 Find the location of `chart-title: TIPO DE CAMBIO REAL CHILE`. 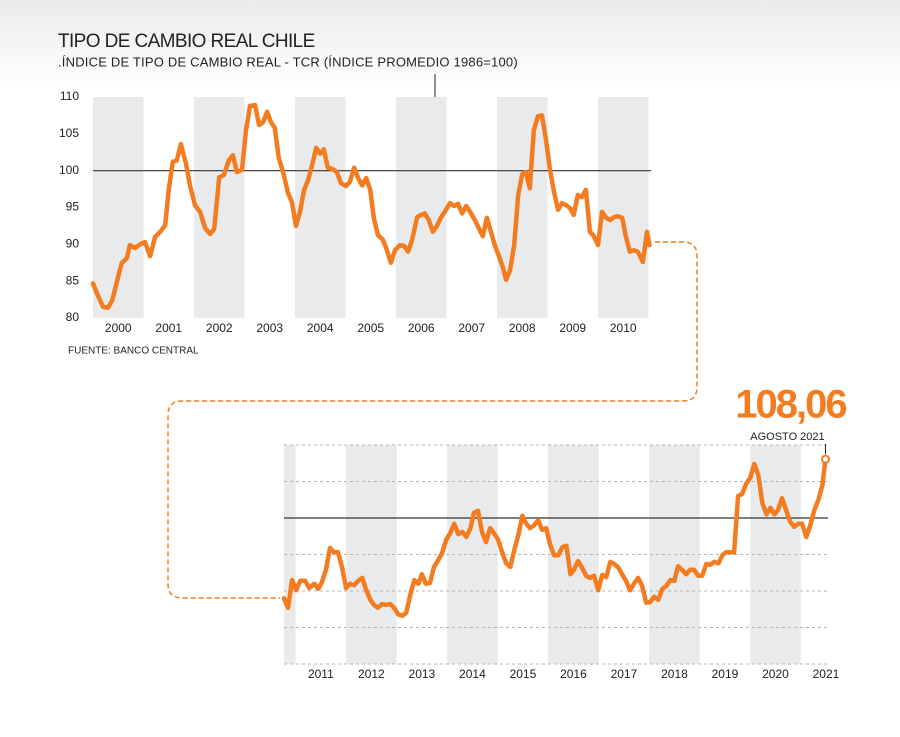

chart-title: TIPO DE CAMBIO REAL CHILE is located at coordinates (186, 41).